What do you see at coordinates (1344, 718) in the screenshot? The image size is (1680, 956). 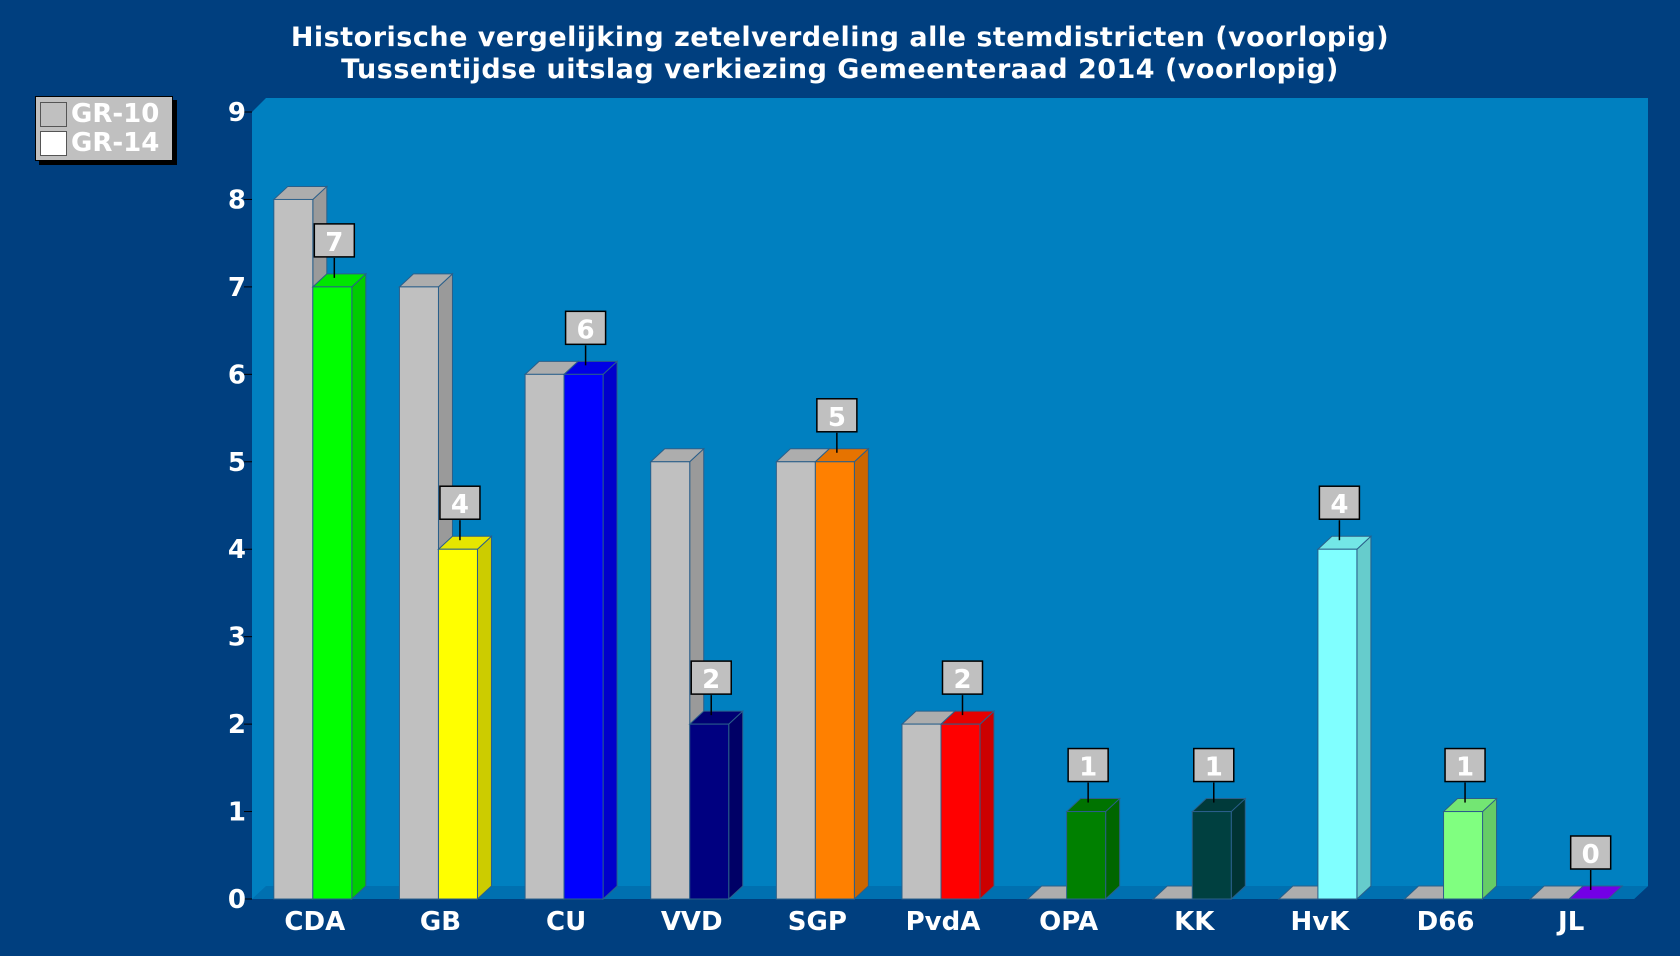 I see `bar-gr14-hvk` at bounding box center [1344, 718].